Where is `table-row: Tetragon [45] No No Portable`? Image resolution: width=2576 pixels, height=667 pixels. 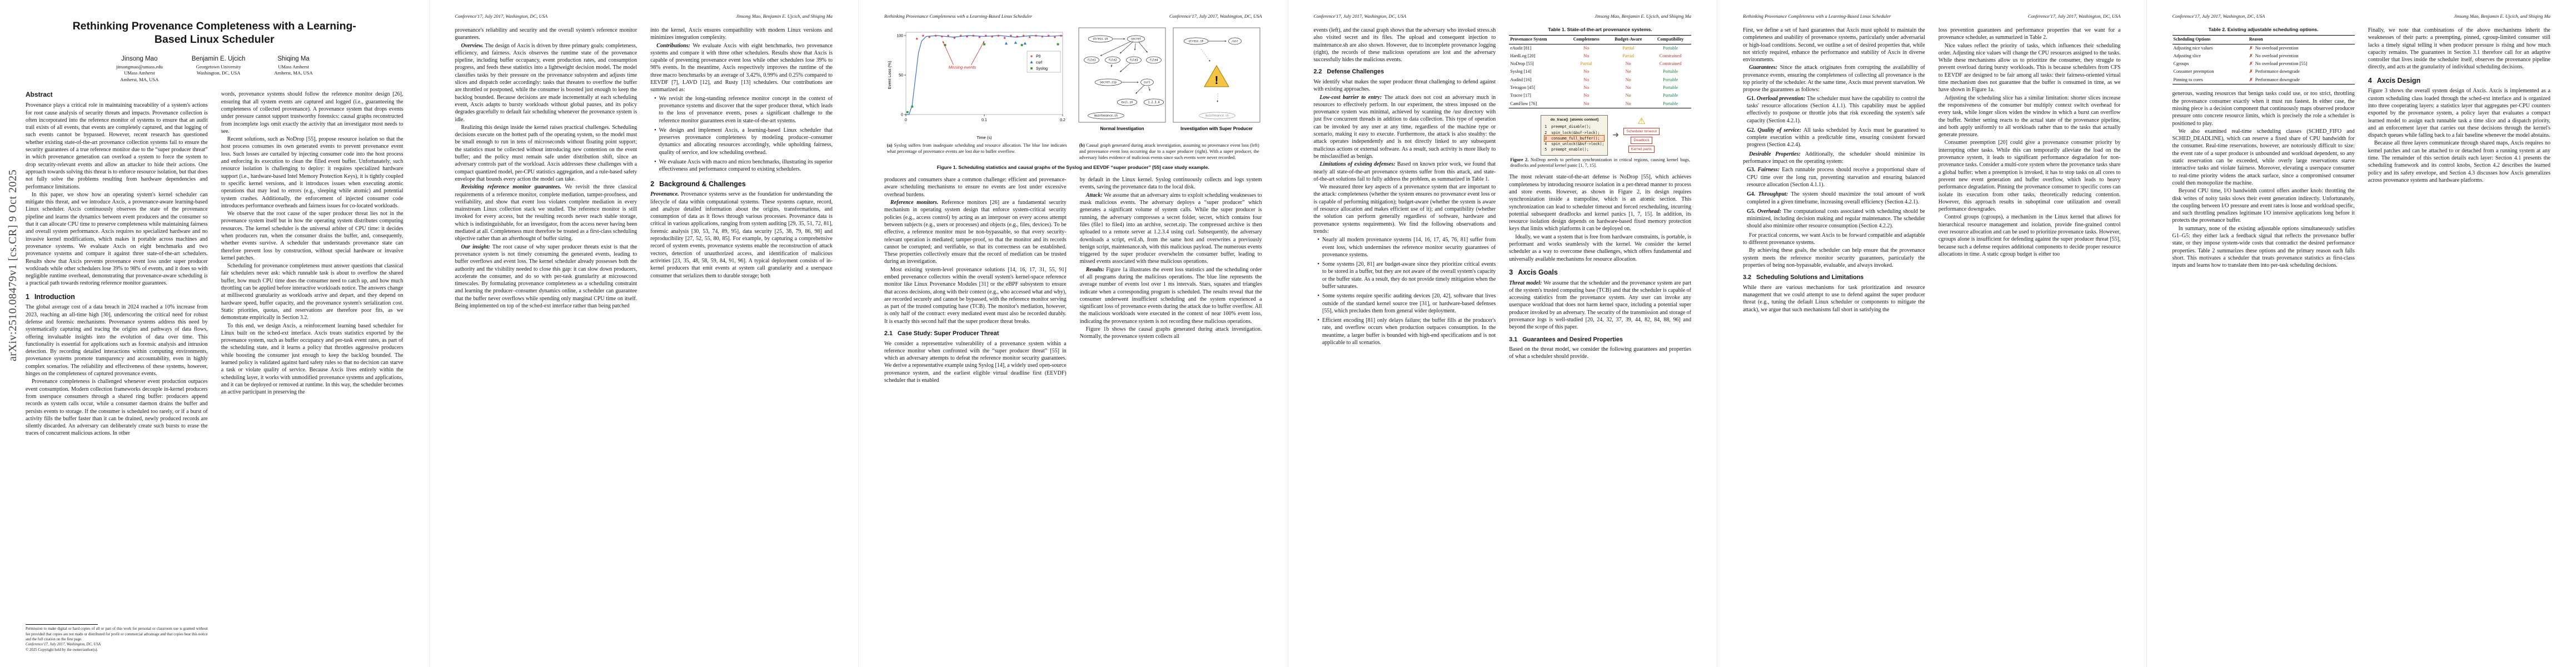
table-row: Tetragon [45] No No Portable is located at coordinates (1600, 88).